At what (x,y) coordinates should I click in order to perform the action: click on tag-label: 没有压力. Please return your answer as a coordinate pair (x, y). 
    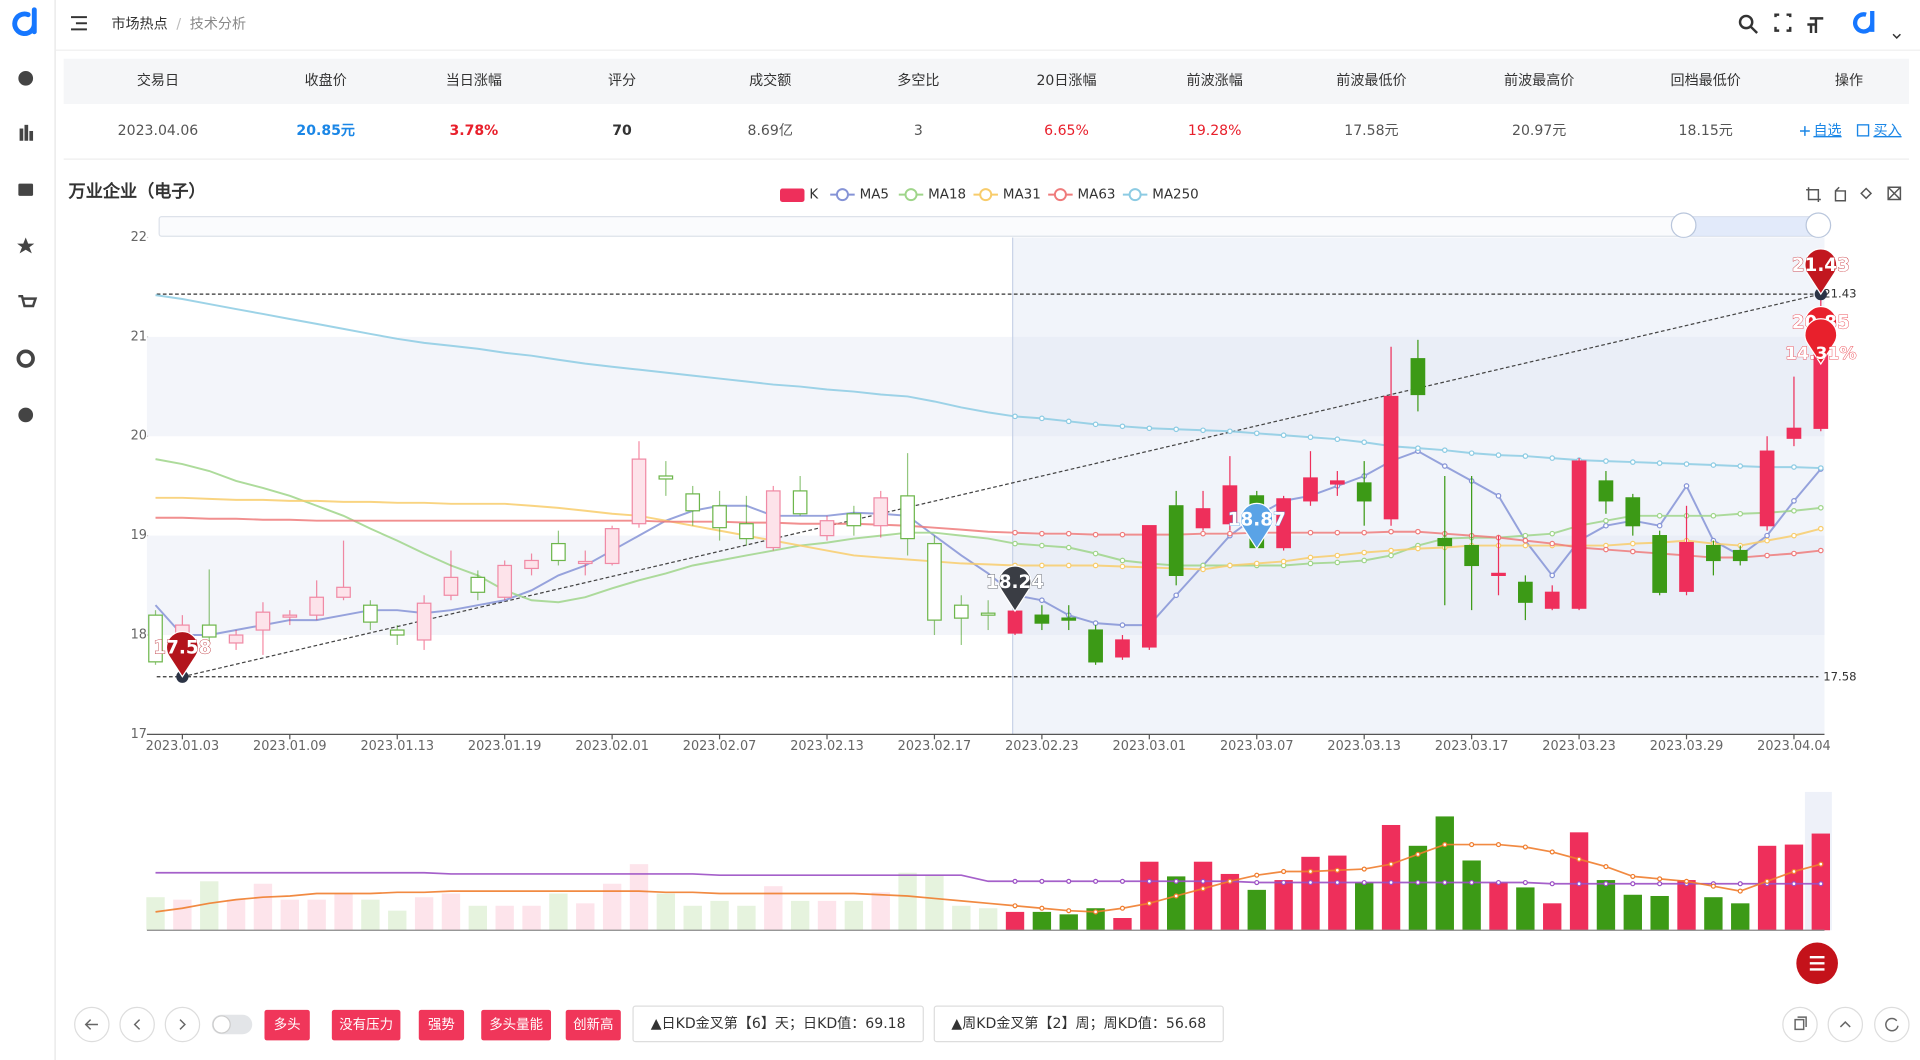
    Looking at the image, I should click on (366, 1025).